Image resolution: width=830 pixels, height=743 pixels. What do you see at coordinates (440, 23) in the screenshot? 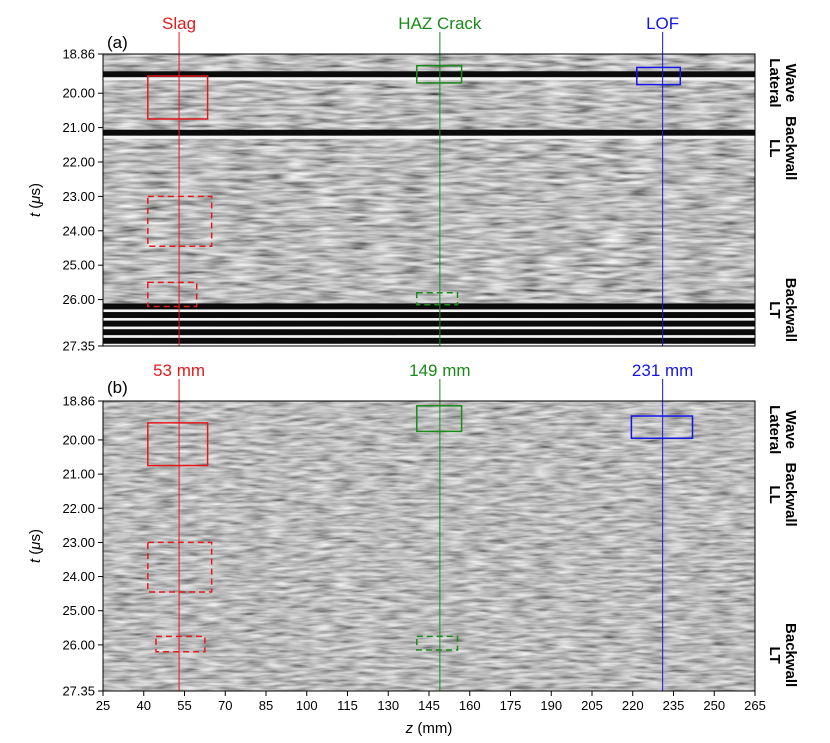
I see `haz-name-label: HAZ Crack` at bounding box center [440, 23].